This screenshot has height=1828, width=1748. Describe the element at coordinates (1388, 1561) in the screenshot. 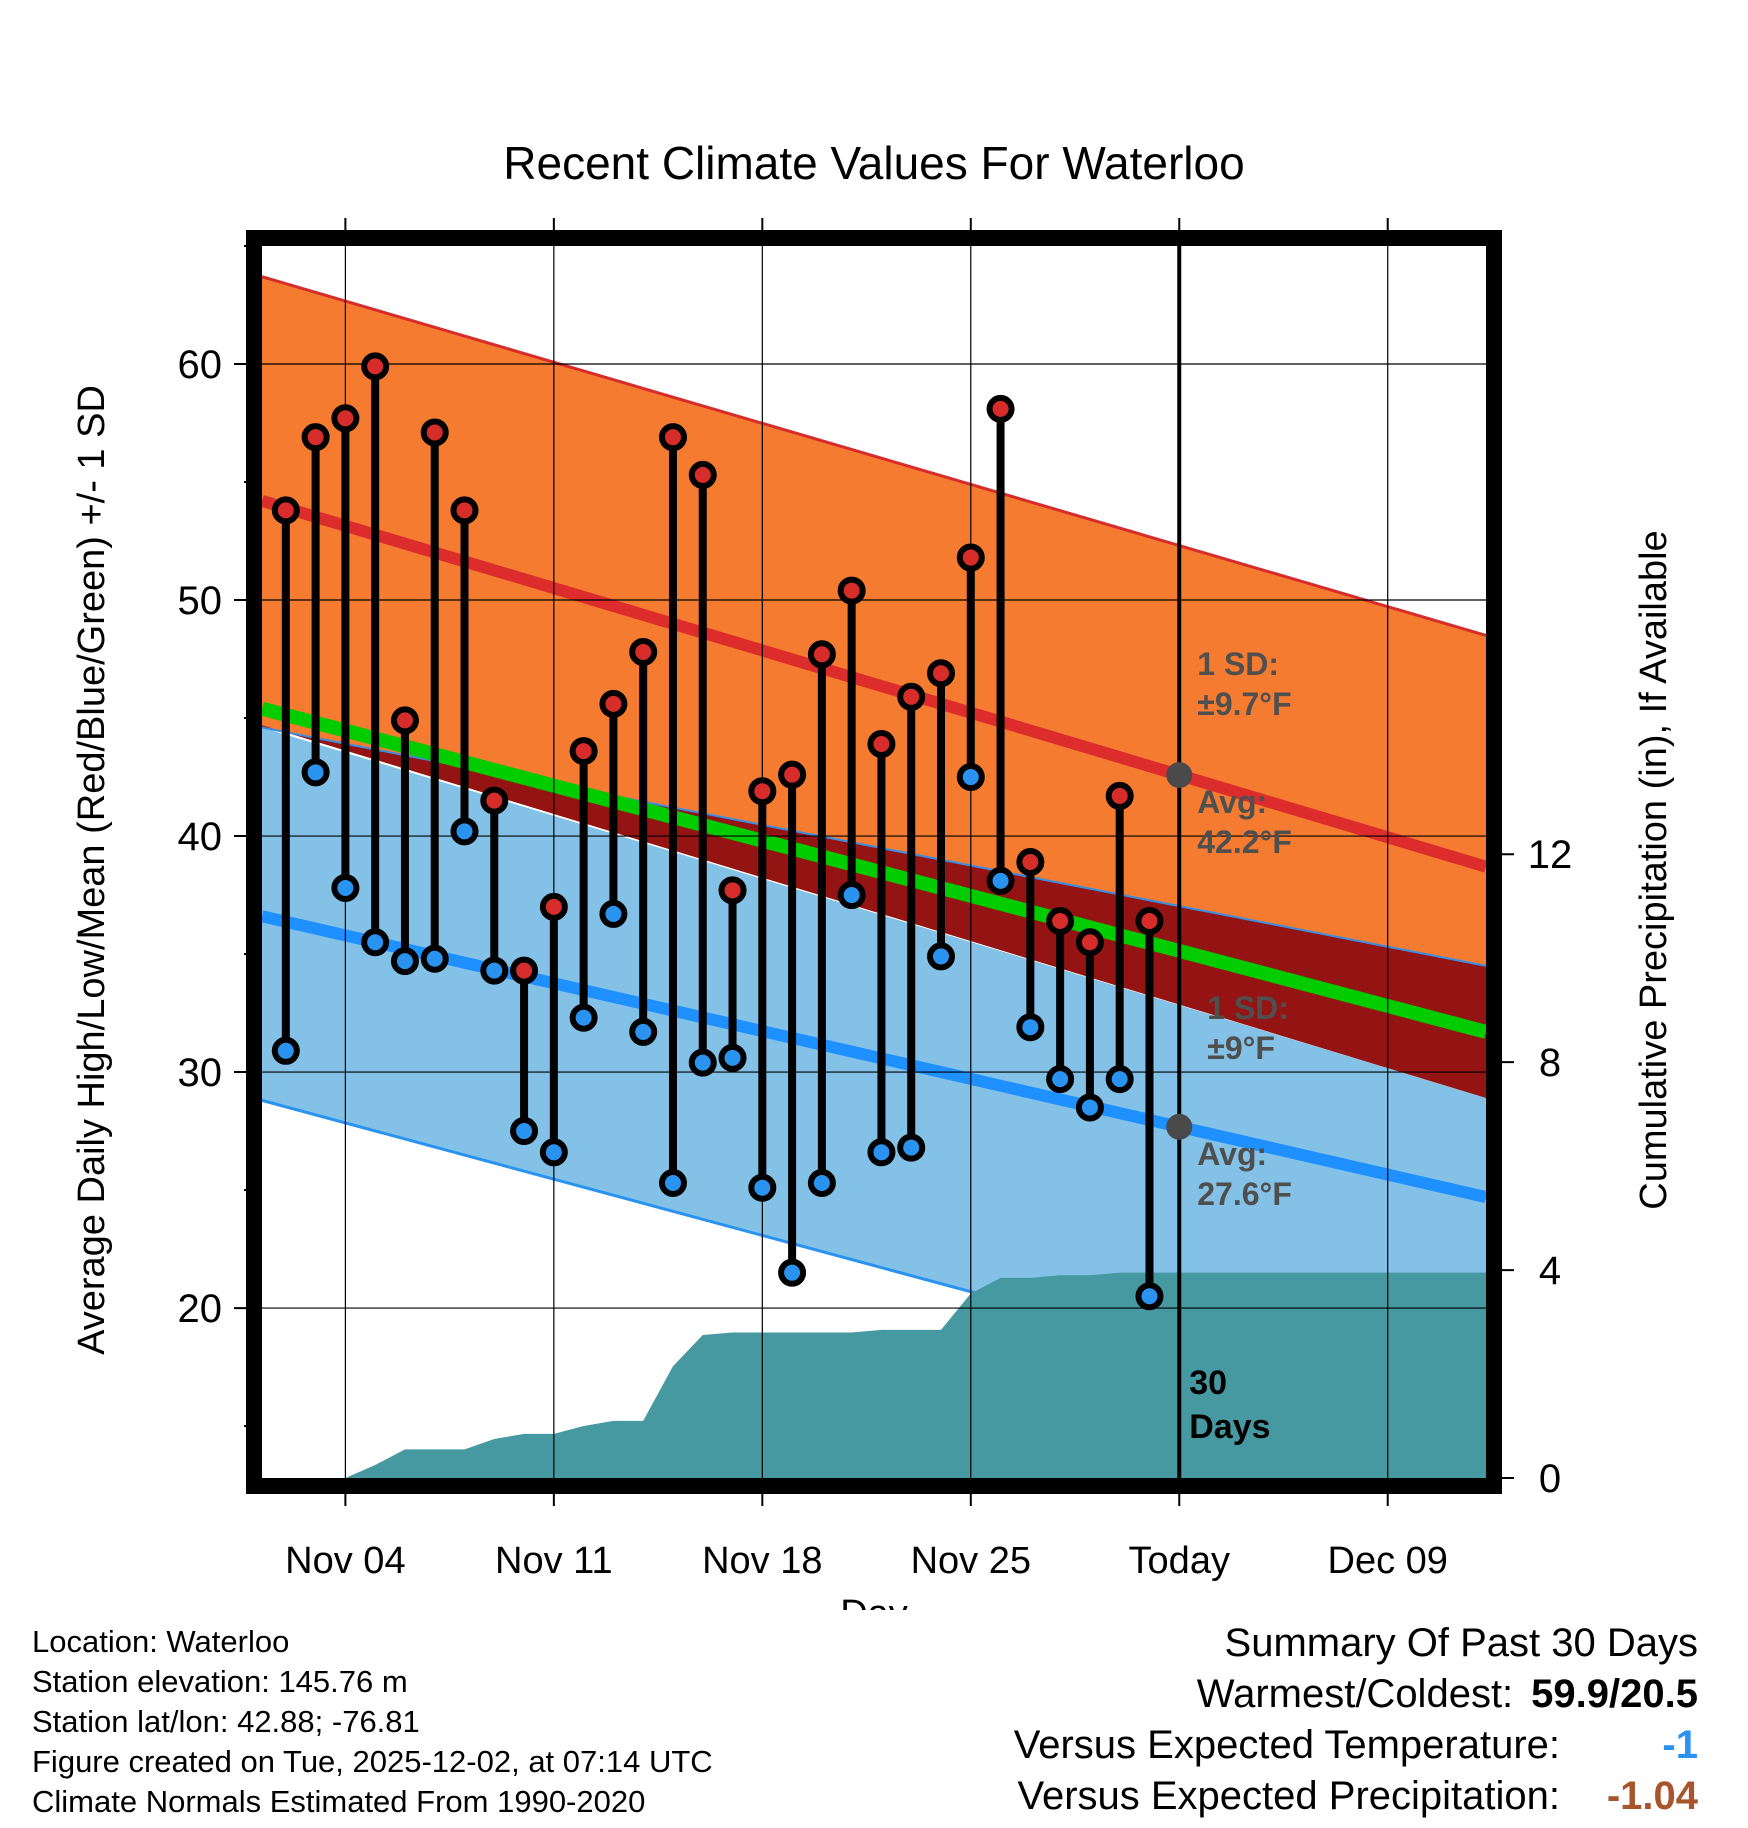

I see `x-tick-label: Dec 09` at that location.